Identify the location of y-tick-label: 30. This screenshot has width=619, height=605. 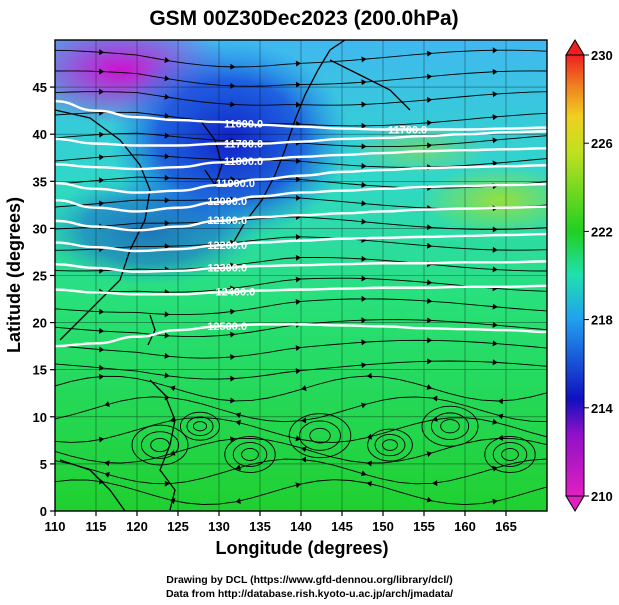
(40, 228).